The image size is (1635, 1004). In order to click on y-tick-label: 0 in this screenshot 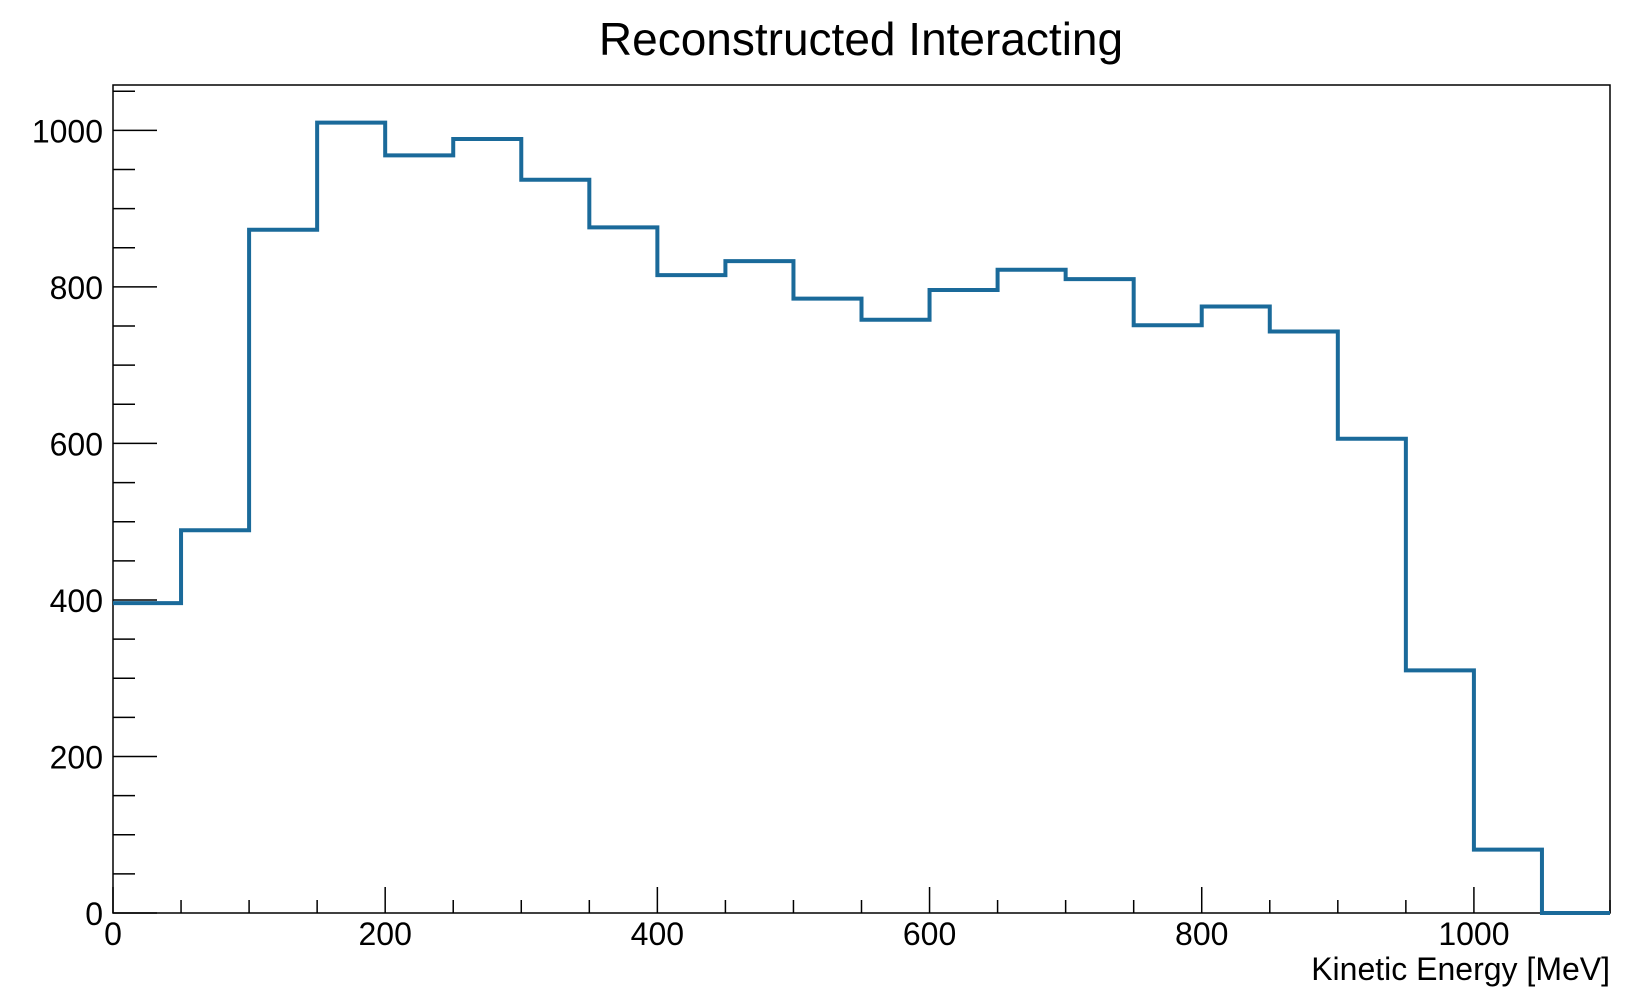, I will do `click(94, 914)`.